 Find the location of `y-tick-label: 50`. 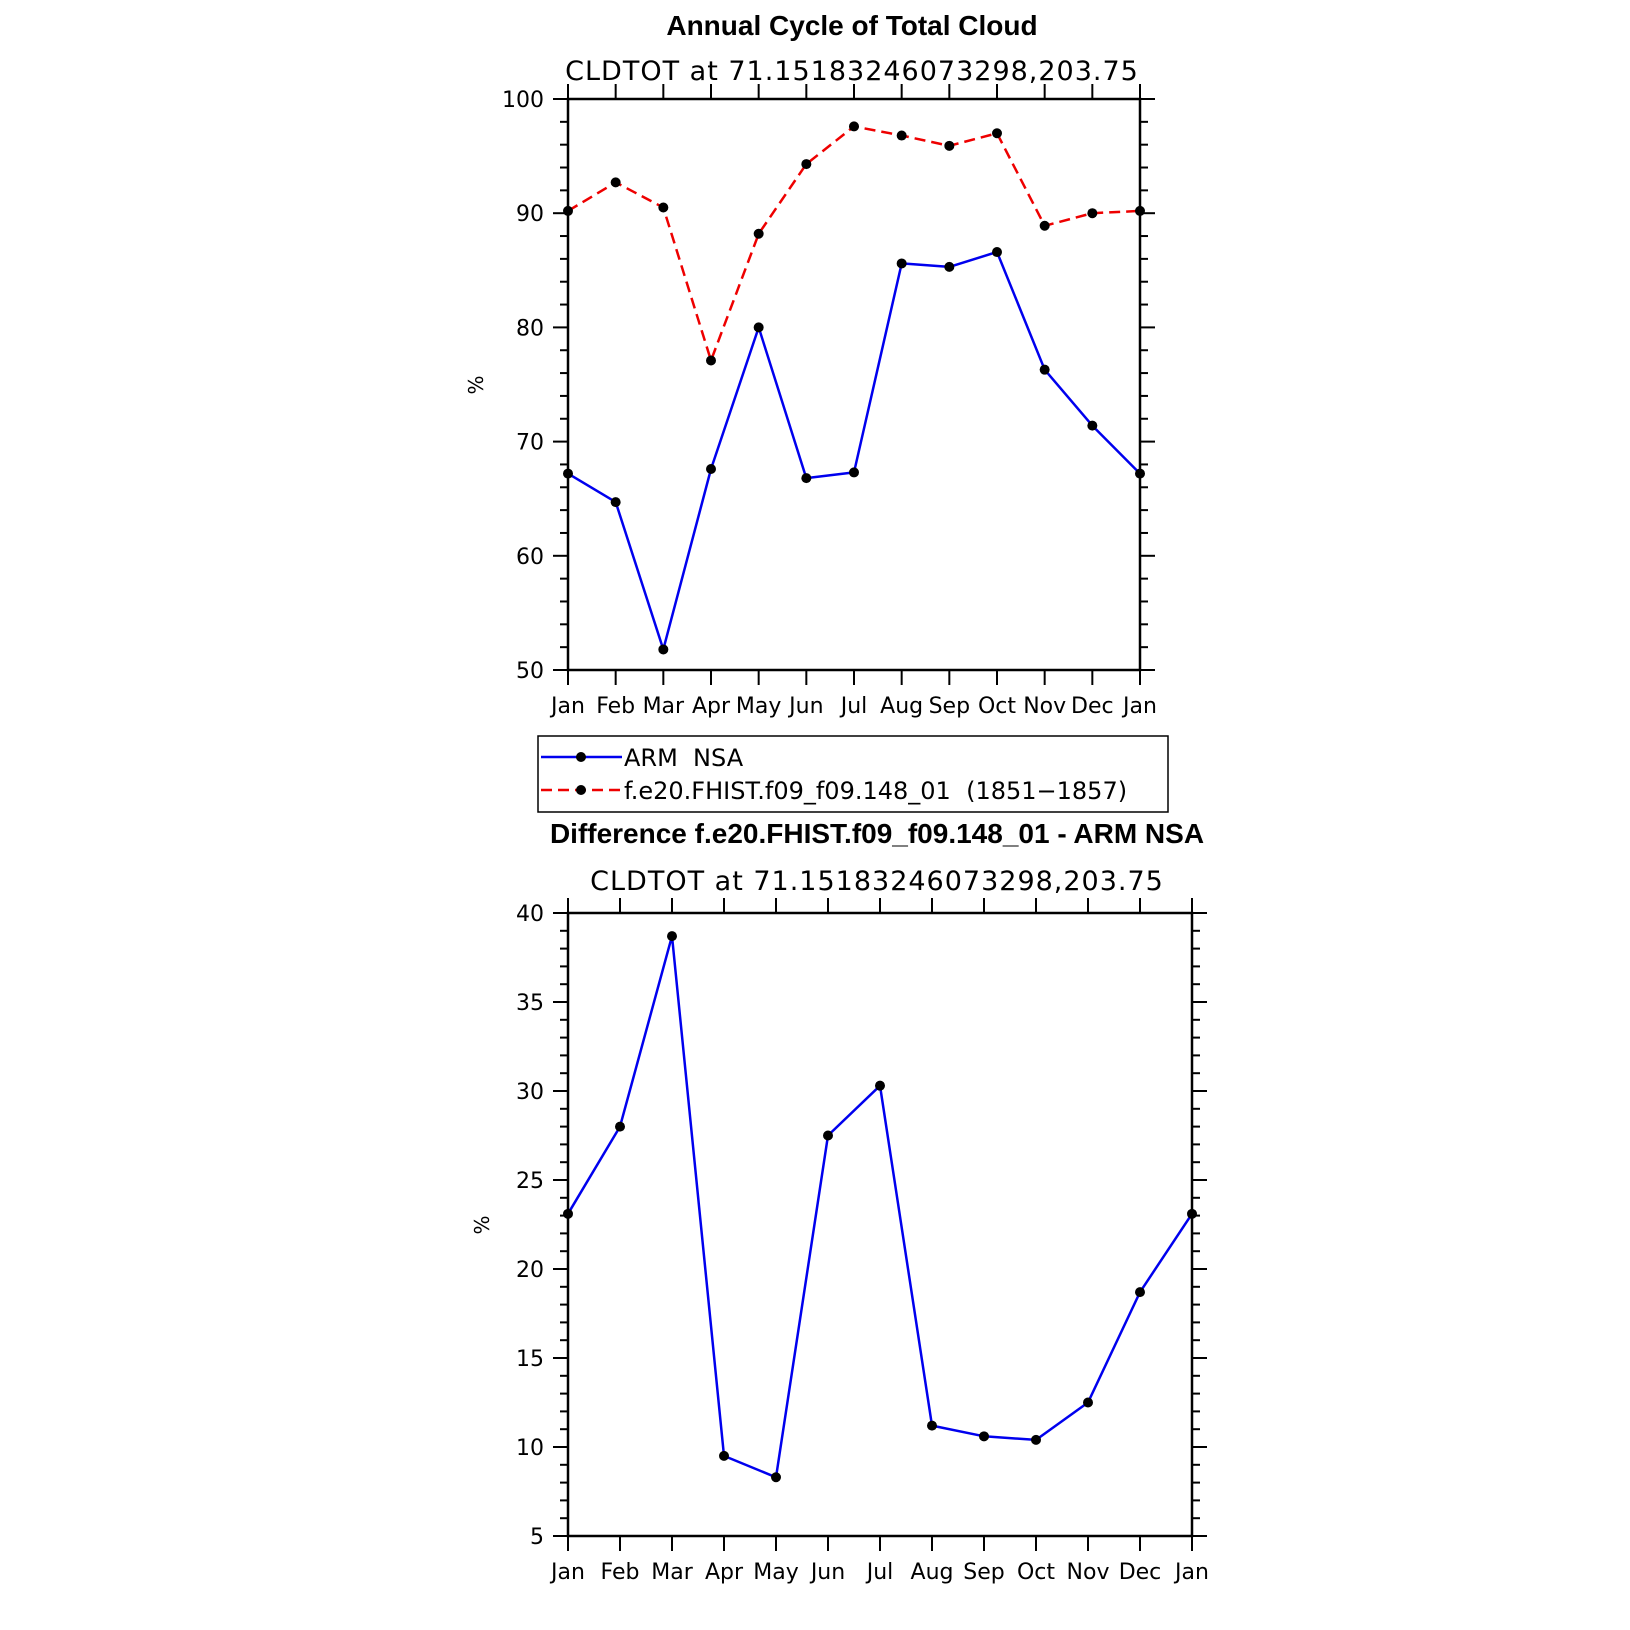

y-tick-label: 50 is located at coordinates (530, 671).